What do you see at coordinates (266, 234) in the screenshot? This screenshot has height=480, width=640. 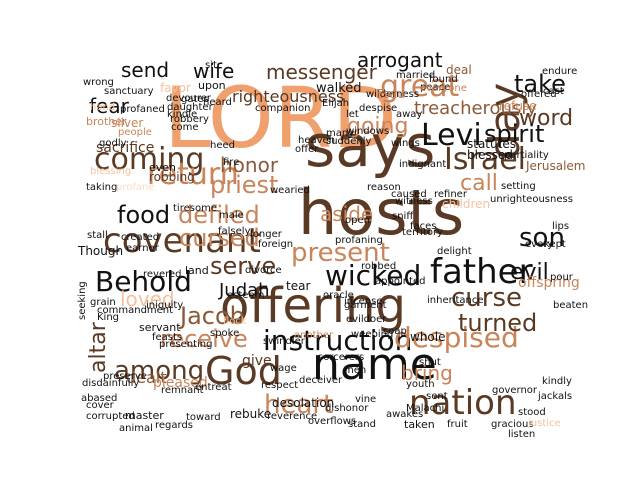 I see `cloud-word: longer` at bounding box center [266, 234].